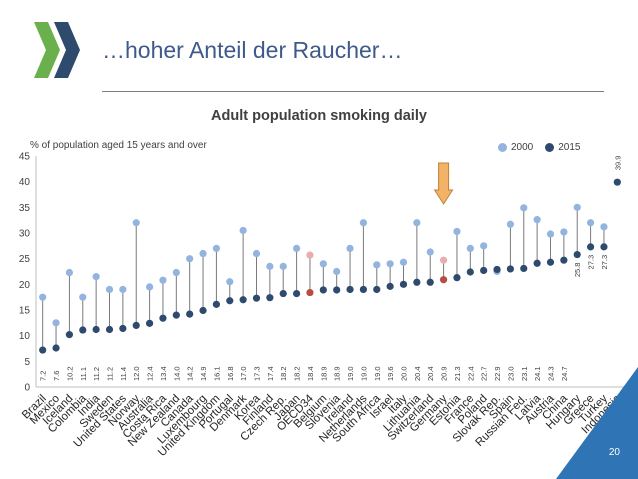  Describe the element at coordinates (430, 373) in the screenshot. I see `value-label: 20.4` at that location.